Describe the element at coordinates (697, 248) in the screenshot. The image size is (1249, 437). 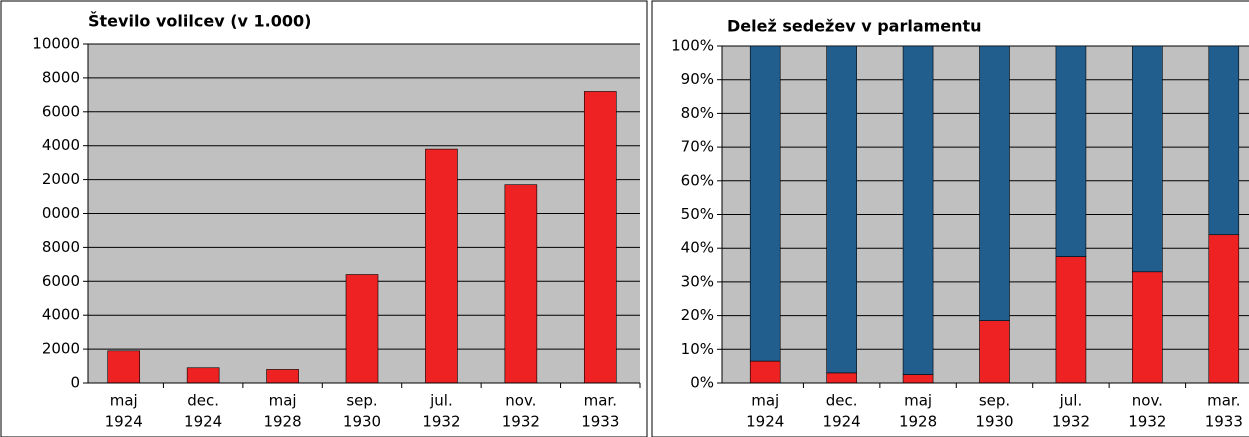
I see `y-tick-label: 40%` at that location.